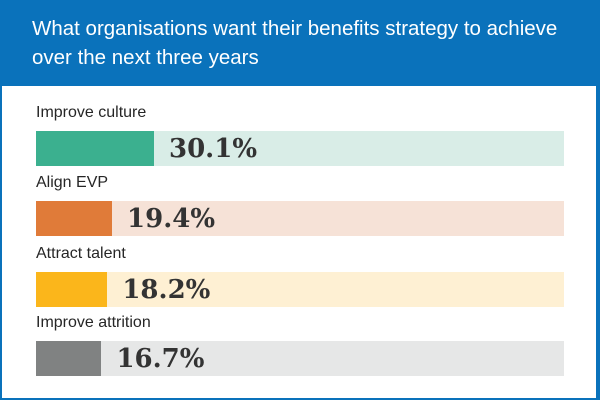 Image resolution: width=600 pixels, height=400 pixels. I want to click on bar-label: Attract talent, so click(81, 253).